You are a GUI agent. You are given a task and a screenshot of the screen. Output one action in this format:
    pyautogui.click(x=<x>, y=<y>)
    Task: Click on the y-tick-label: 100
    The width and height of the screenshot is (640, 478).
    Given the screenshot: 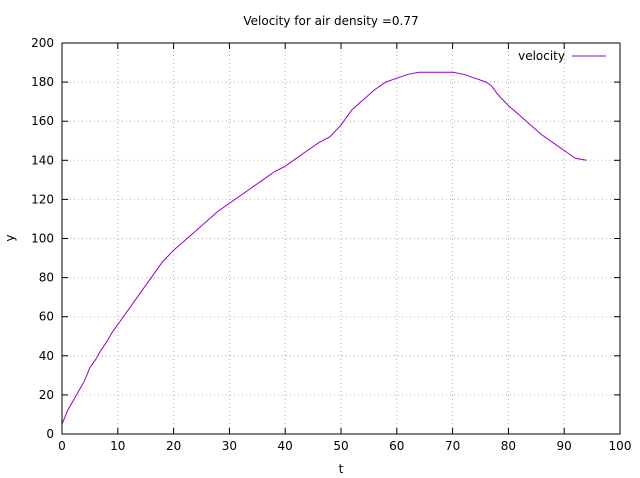 What is the action you would take?
    pyautogui.click(x=42, y=239)
    